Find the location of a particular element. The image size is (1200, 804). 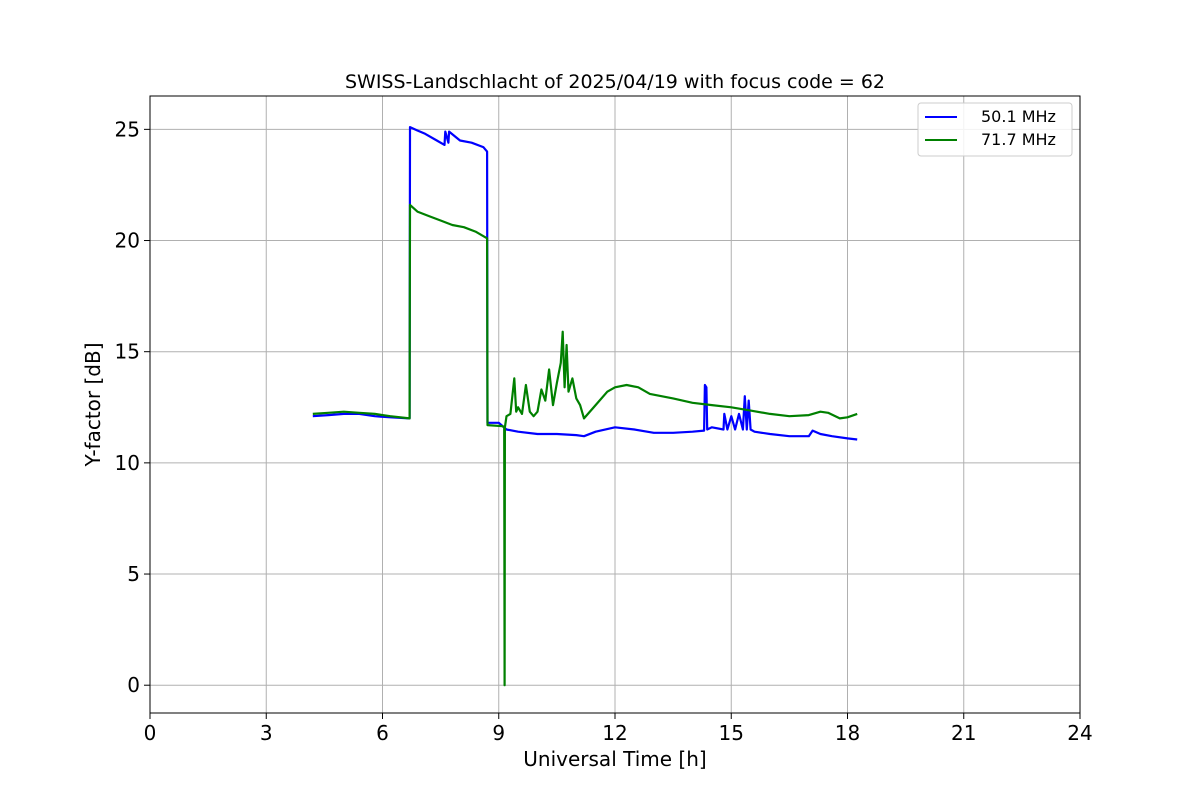

x-tick-label: 9 is located at coordinates (498, 733).